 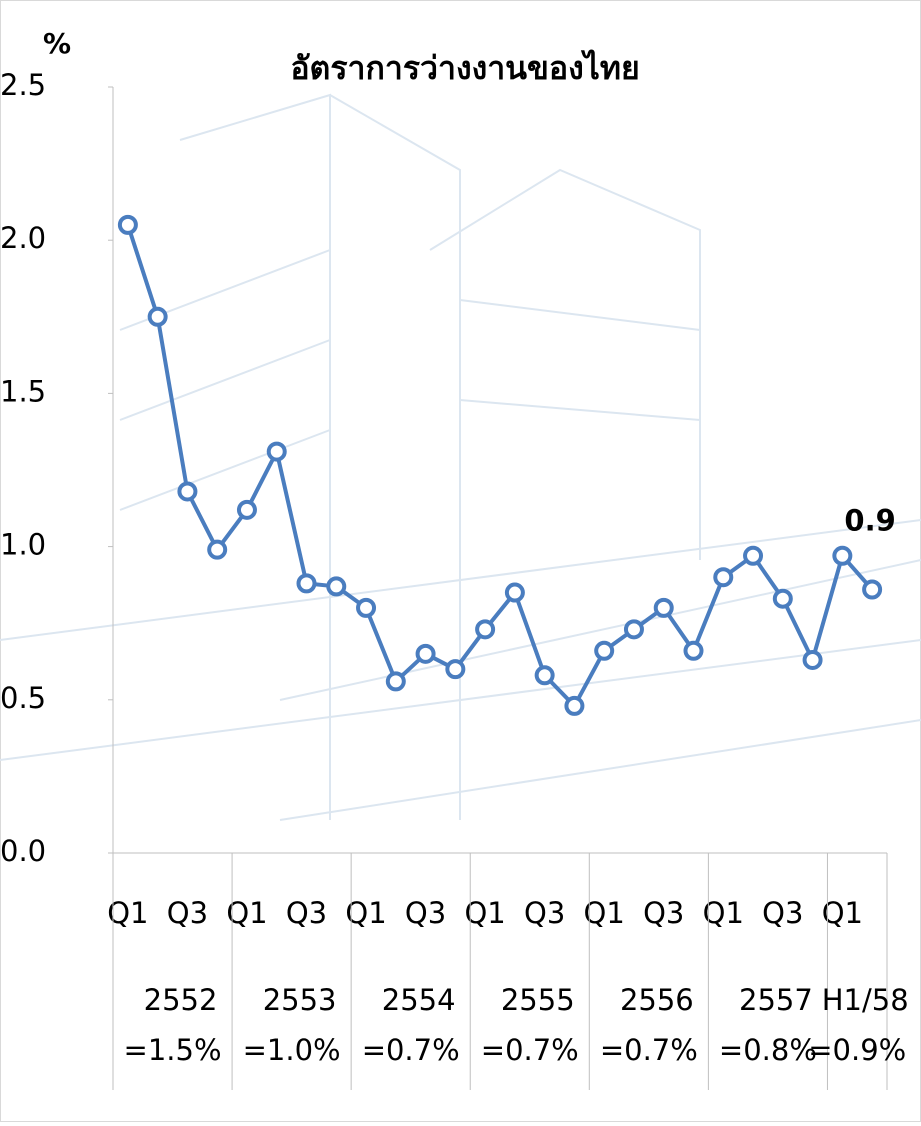 What do you see at coordinates (173, 1050) in the screenshot?
I see `group-note: =1.5%` at bounding box center [173, 1050].